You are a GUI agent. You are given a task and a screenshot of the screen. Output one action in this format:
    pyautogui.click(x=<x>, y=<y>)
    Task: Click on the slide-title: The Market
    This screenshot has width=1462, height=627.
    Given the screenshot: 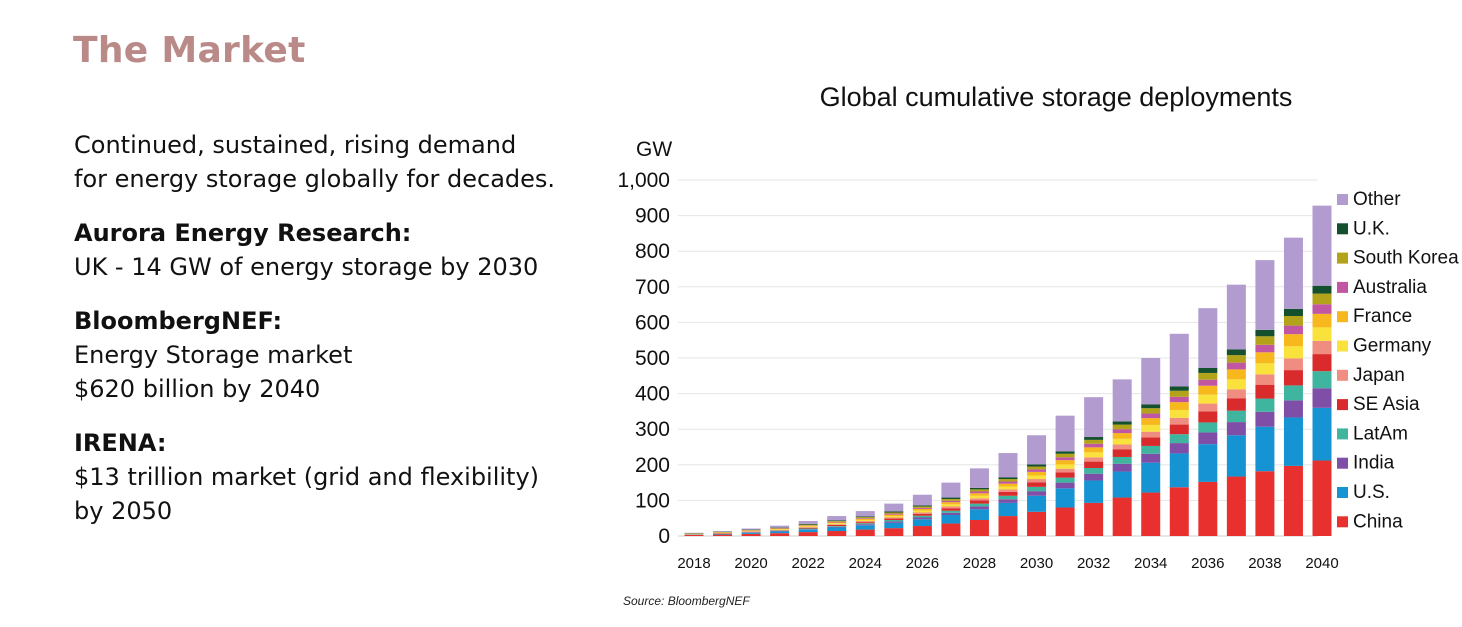 What is the action you would take?
    pyautogui.click(x=189, y=50)
    